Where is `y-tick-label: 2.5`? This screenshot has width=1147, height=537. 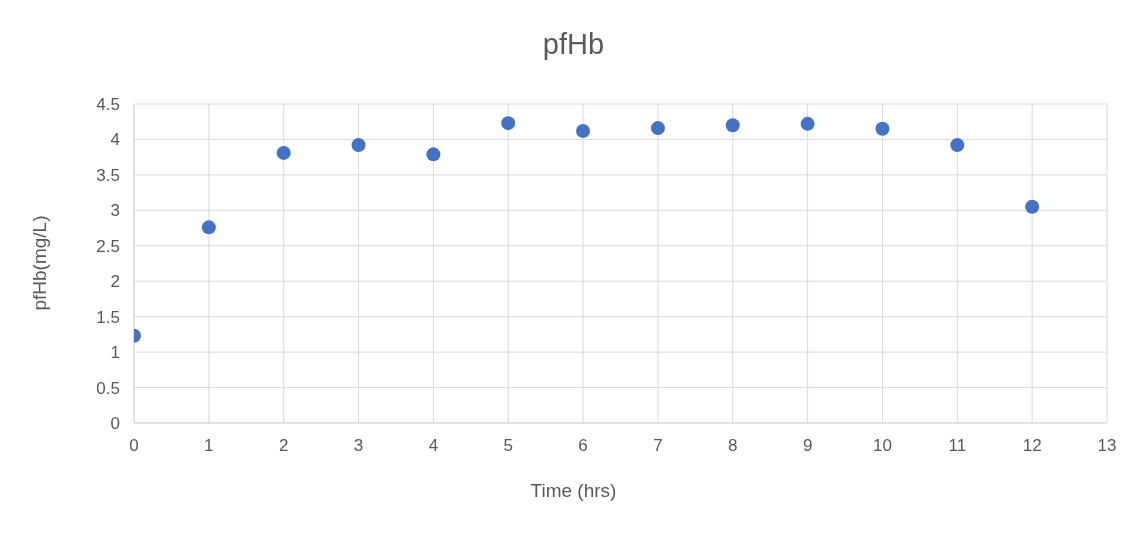
y-tick-label: 2.5 is located at coordinates (108, 246).